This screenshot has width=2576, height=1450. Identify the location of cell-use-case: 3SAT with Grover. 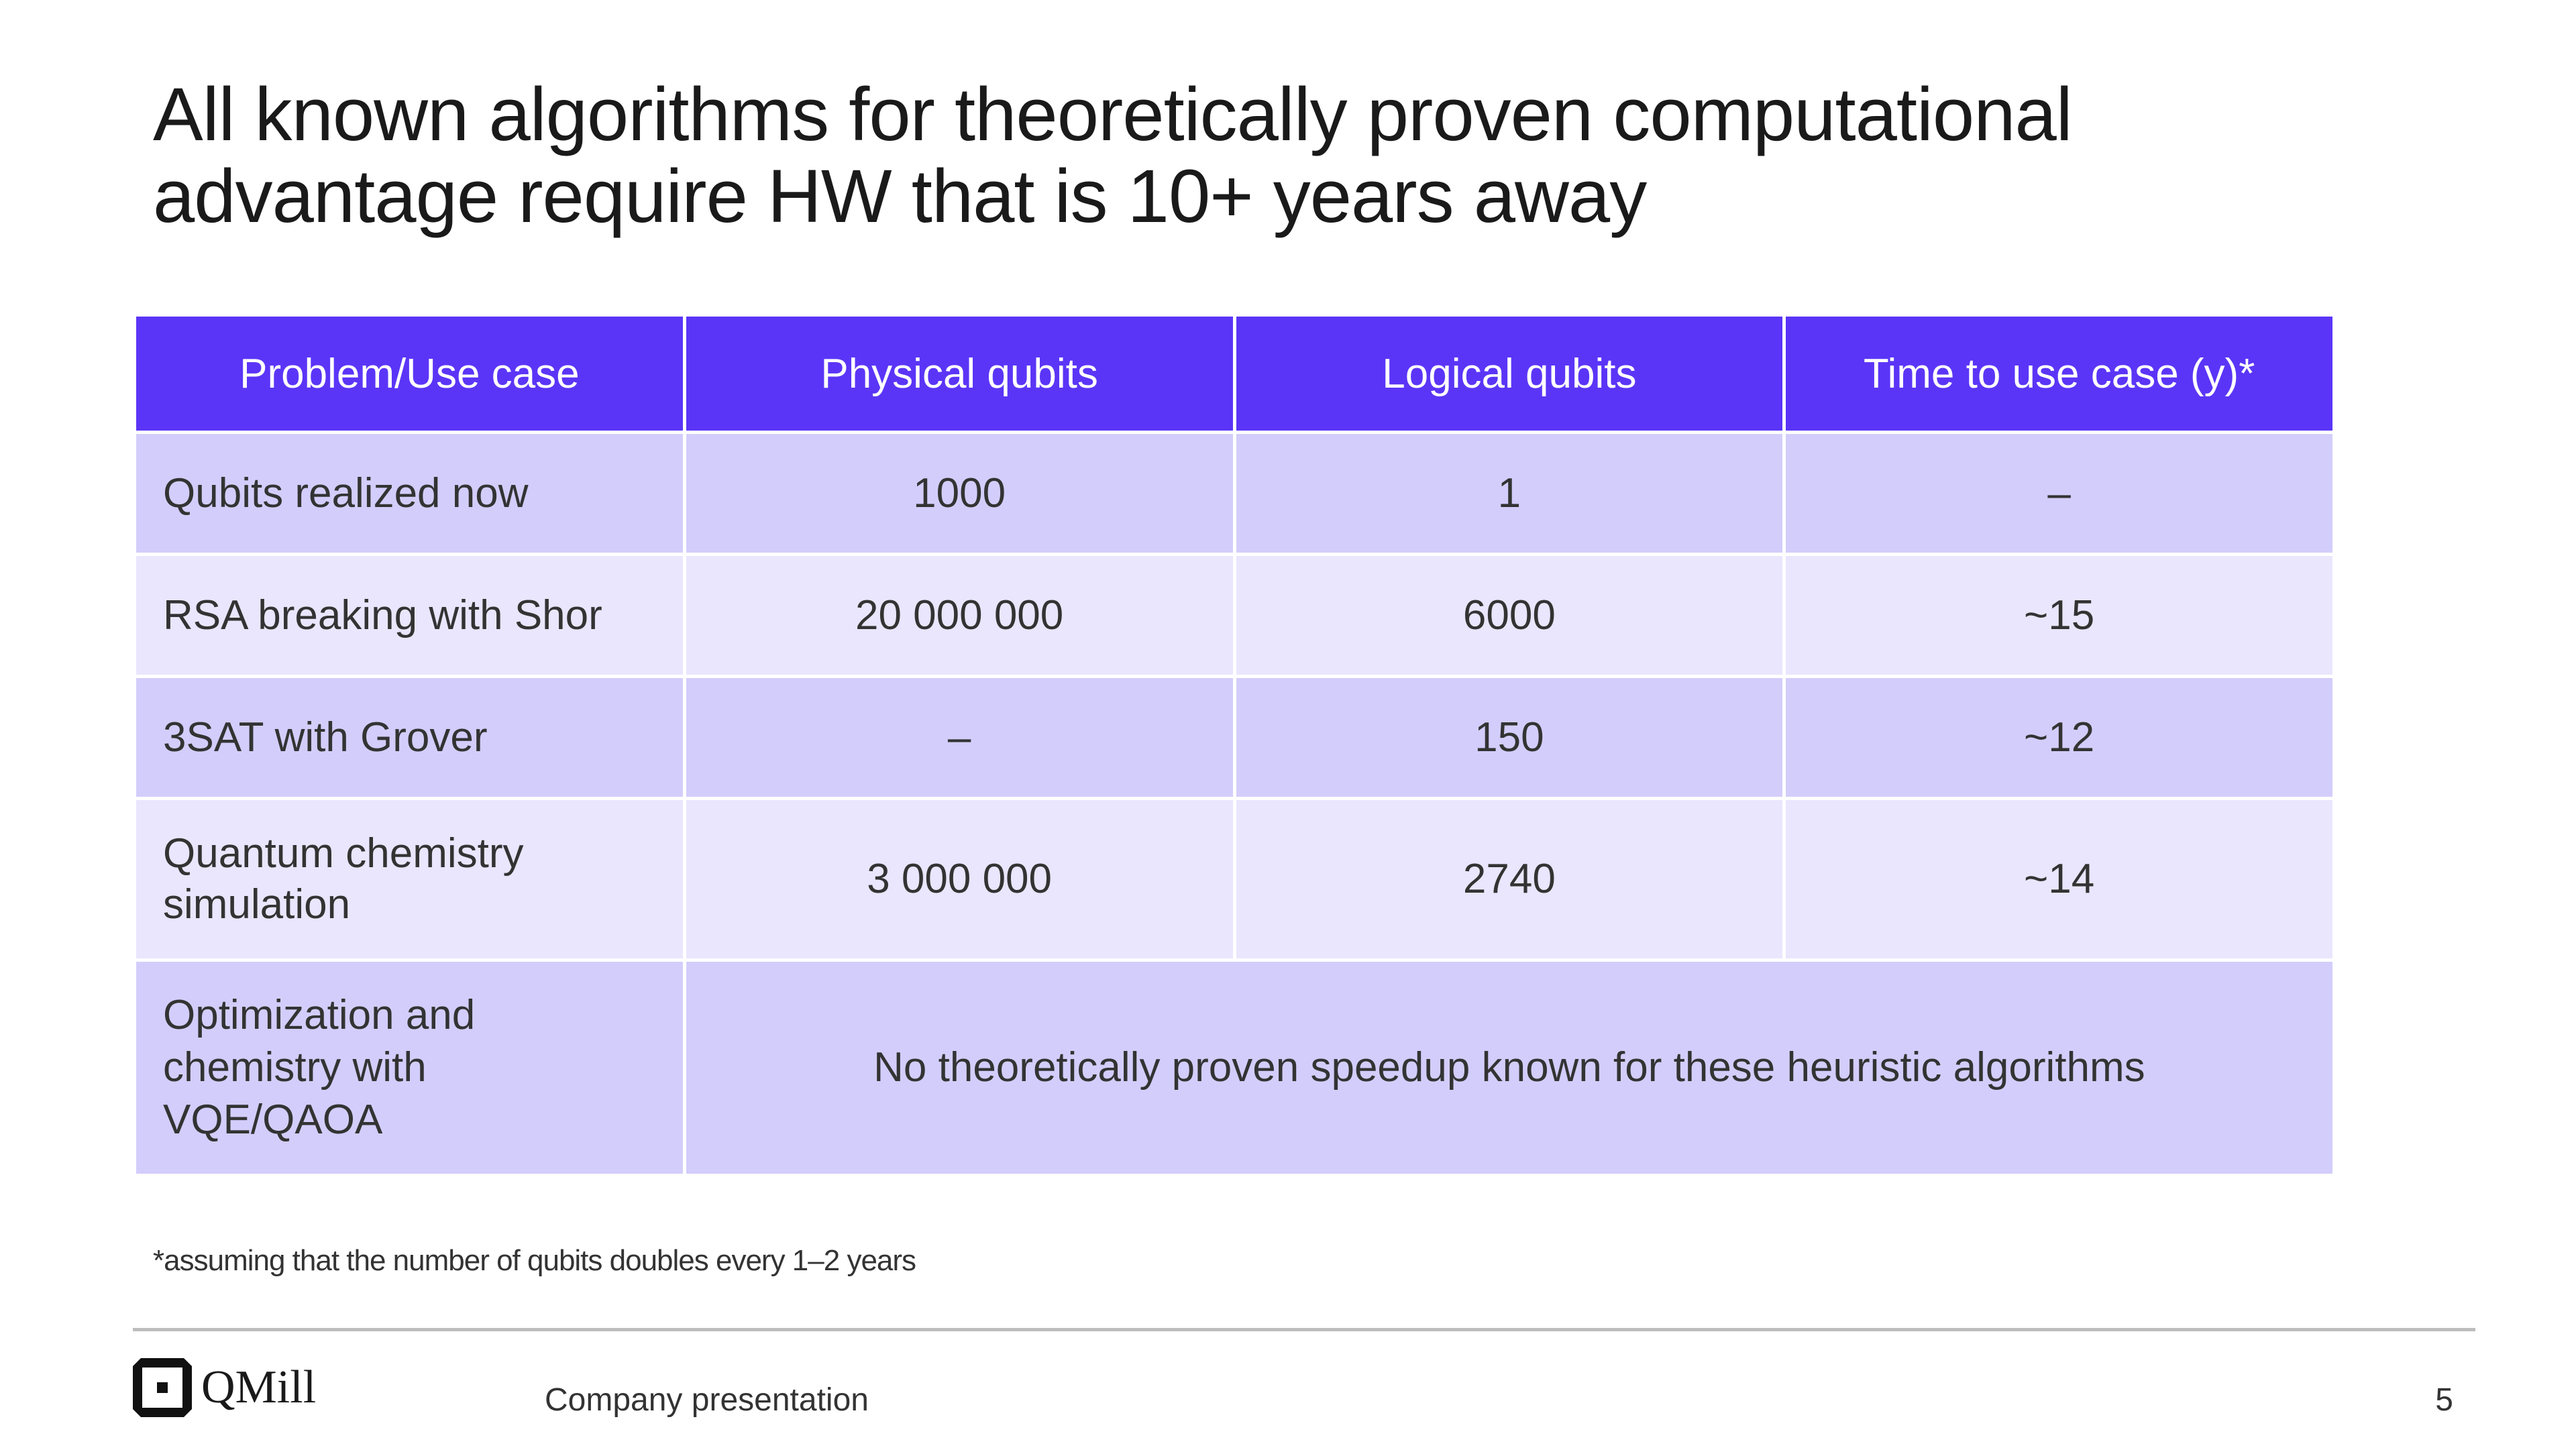
(409, 737).